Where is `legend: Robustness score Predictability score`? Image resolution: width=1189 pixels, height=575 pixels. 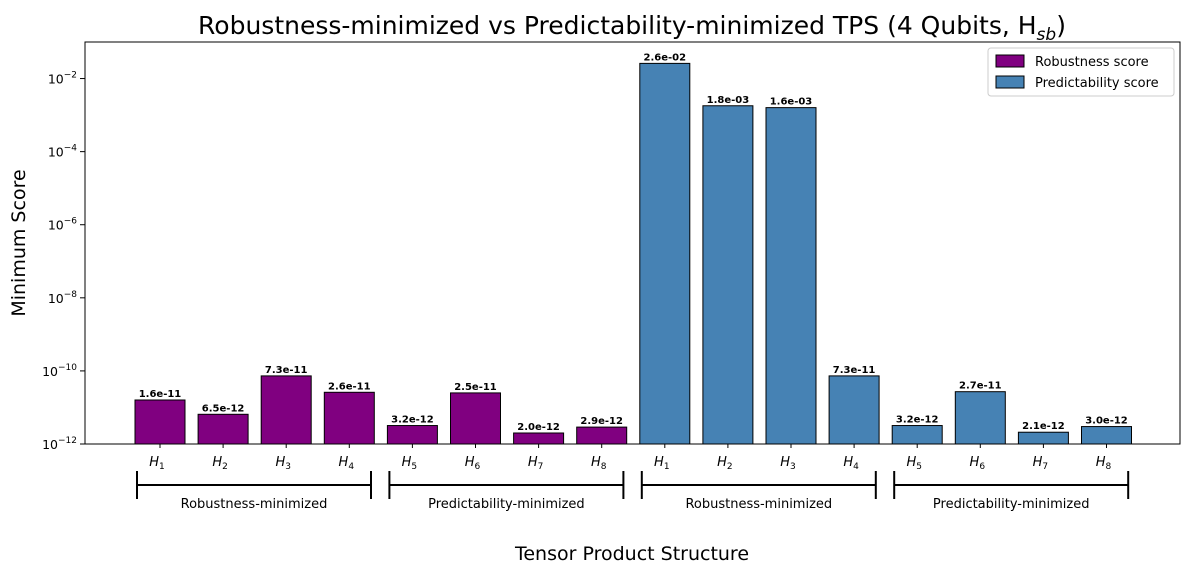 legend: Robustness score Predictability score is located at coordinates (1081, 72).